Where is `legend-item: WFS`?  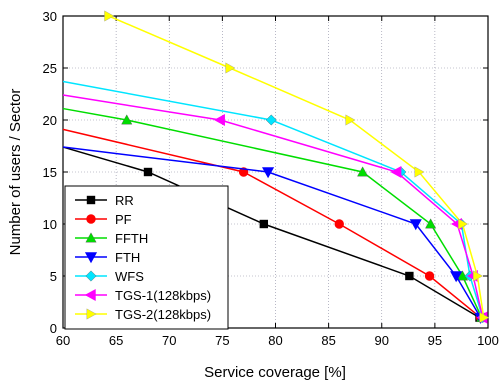 legend-item: WFS is located at coordinates (109, 276).